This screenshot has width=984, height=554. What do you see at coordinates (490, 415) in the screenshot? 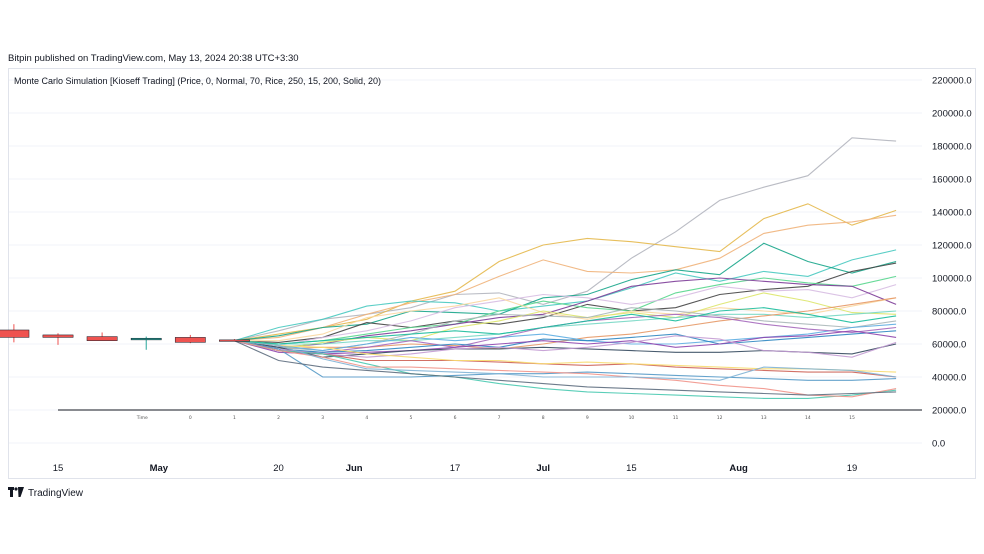
I see `step-axis: Time 0 1 2 3 4 5 6 7 8 9 10 11 12 13 14 15` at bounding box center [490, 415].